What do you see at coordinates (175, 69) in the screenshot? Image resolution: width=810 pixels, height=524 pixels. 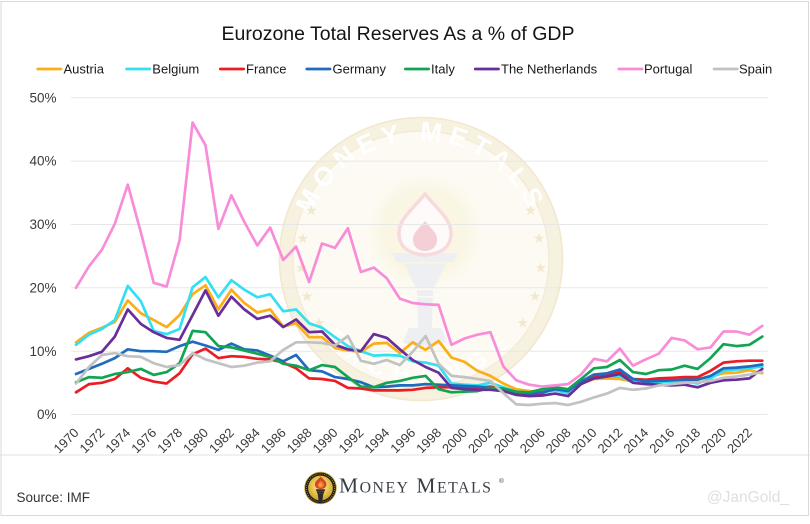 I see `svg-text: Belgium` at bounding box center [175, 69].